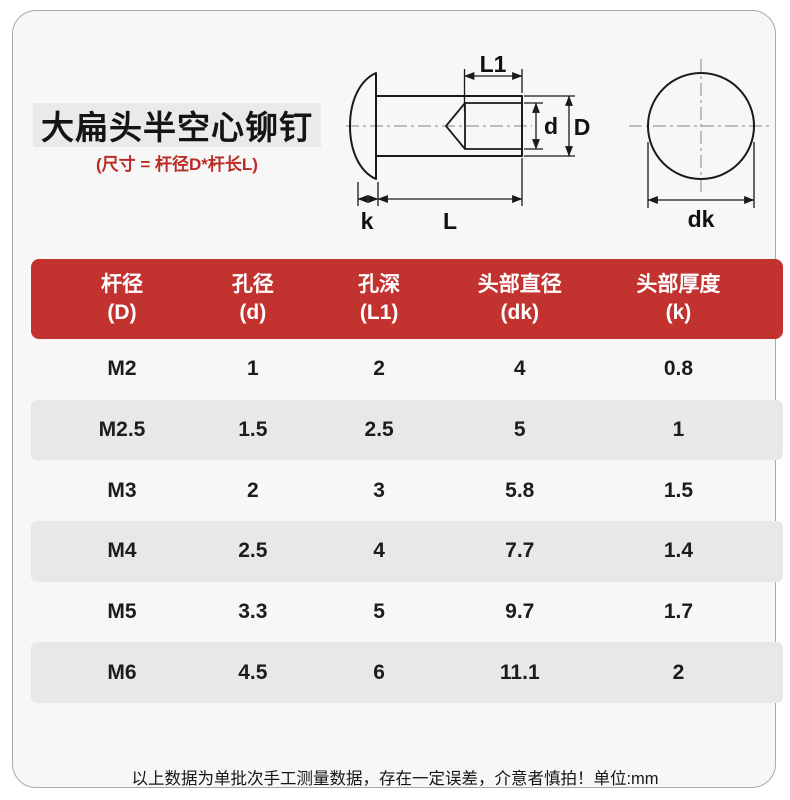  I want to click on column-header: 杆径 (D), so click(121, 298).